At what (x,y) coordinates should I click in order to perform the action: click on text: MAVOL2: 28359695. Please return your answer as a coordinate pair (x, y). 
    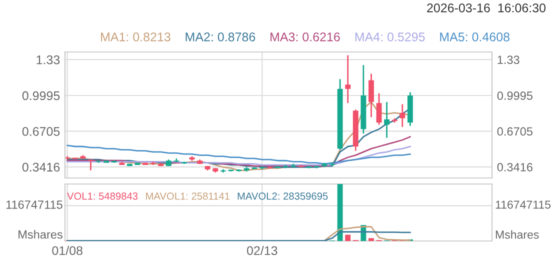
    Looking at the image, I should click on (283, 196).